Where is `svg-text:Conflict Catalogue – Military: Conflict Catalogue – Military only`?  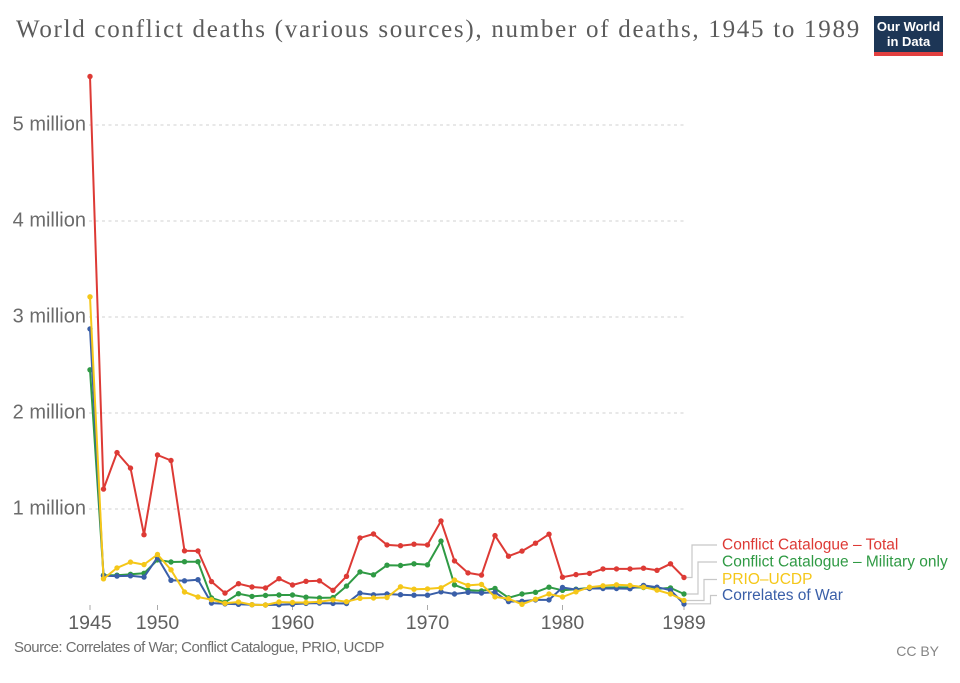 svg-text:Conflict Catalogue – Military: Conflict Catalogue – Military only is located at coordinates (835, 562).